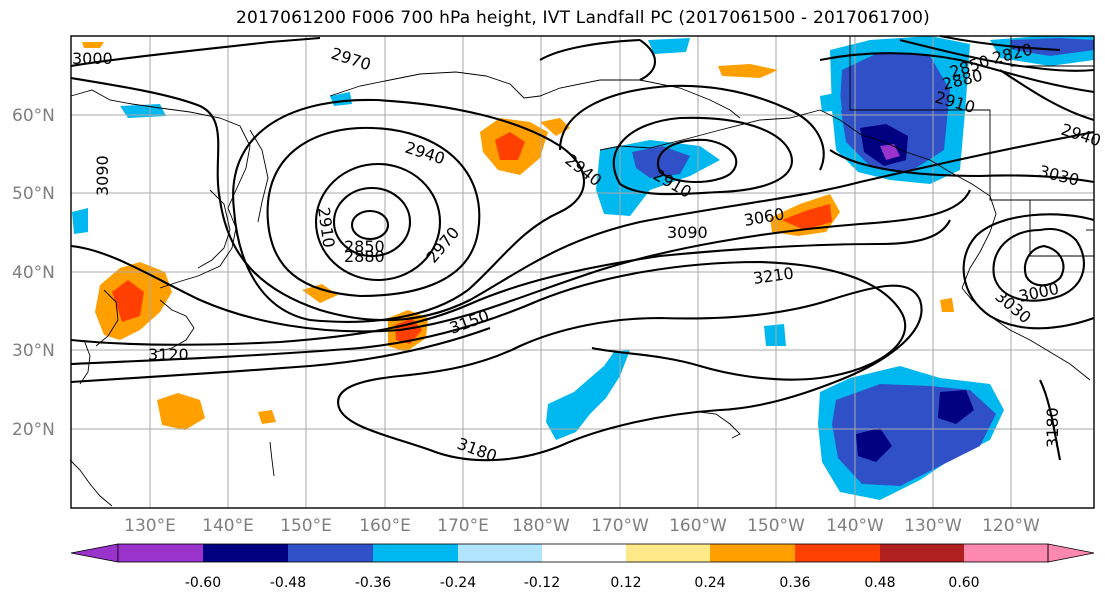  I want to click on colorbar-tick: -0.36, so click(373, 583).